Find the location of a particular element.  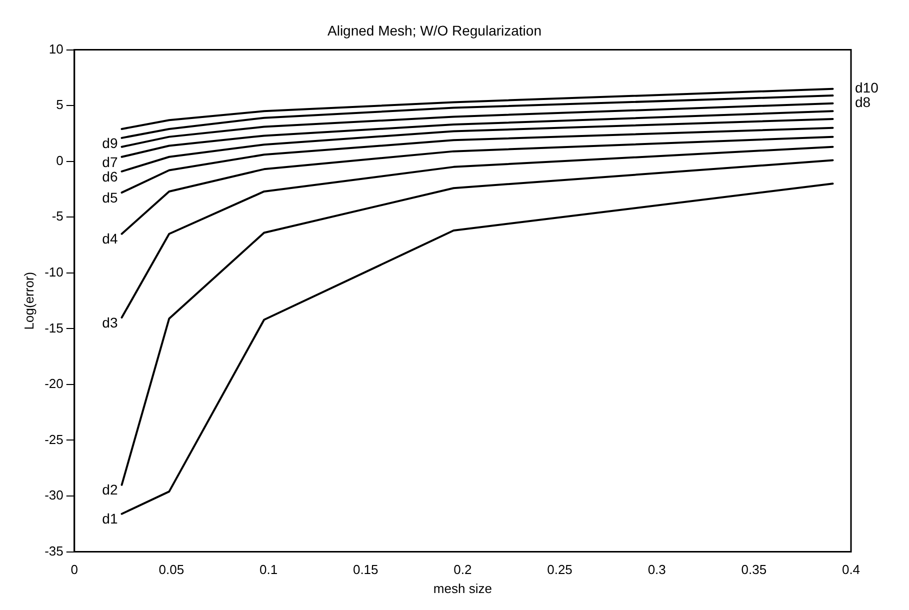

x-axis-title: mesh size is located at coordinates (462, 588).